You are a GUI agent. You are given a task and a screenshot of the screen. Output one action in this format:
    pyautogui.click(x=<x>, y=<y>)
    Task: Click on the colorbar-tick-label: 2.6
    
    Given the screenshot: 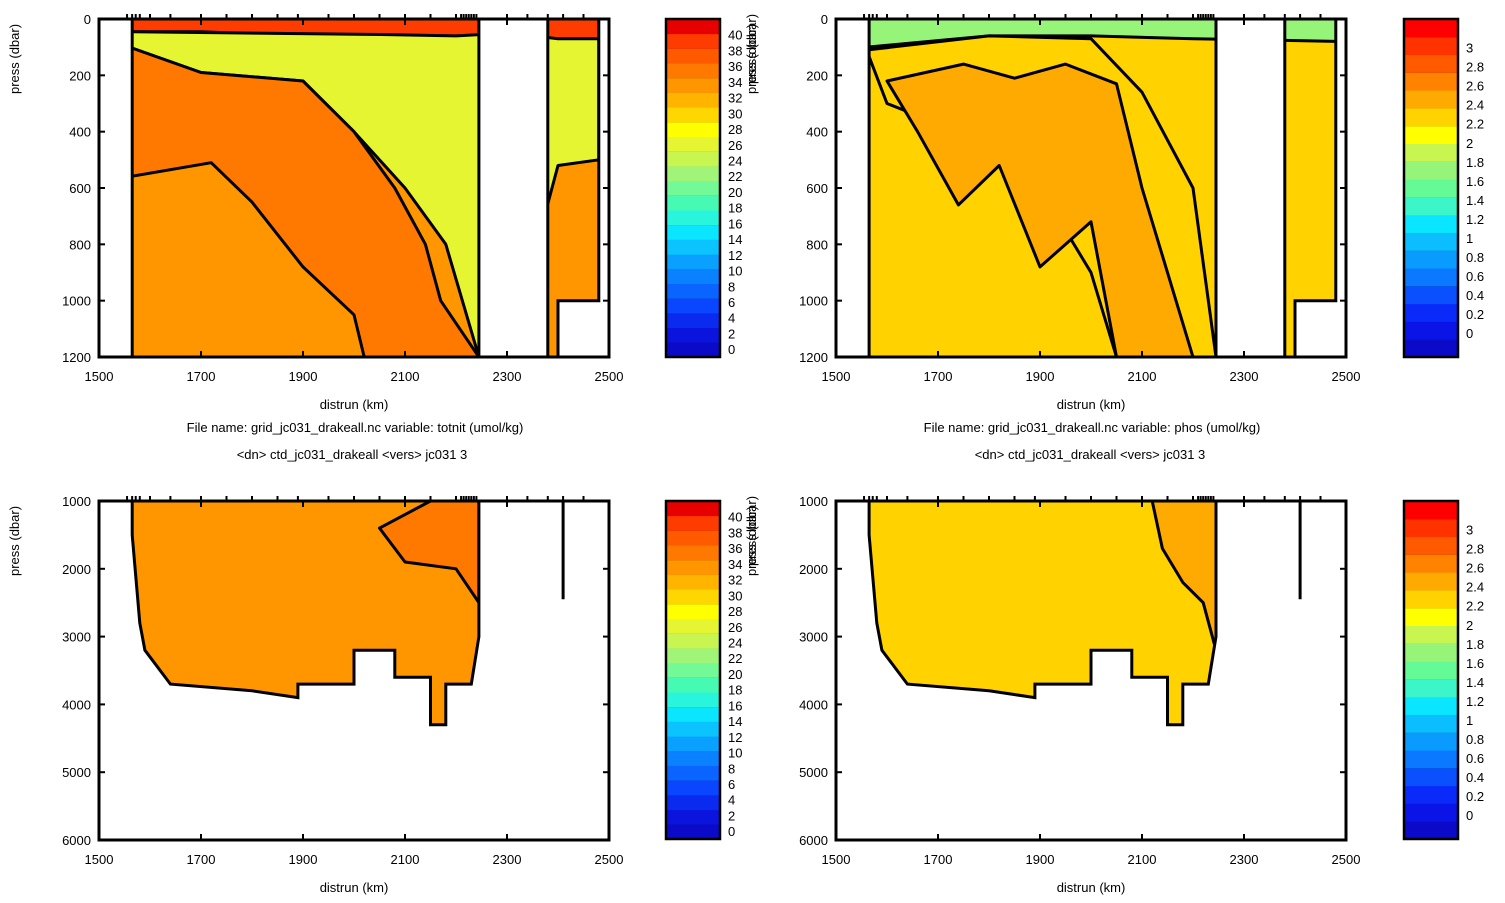 What is the action you would take?
    pyautogui.click(x=1475, y=568)
    